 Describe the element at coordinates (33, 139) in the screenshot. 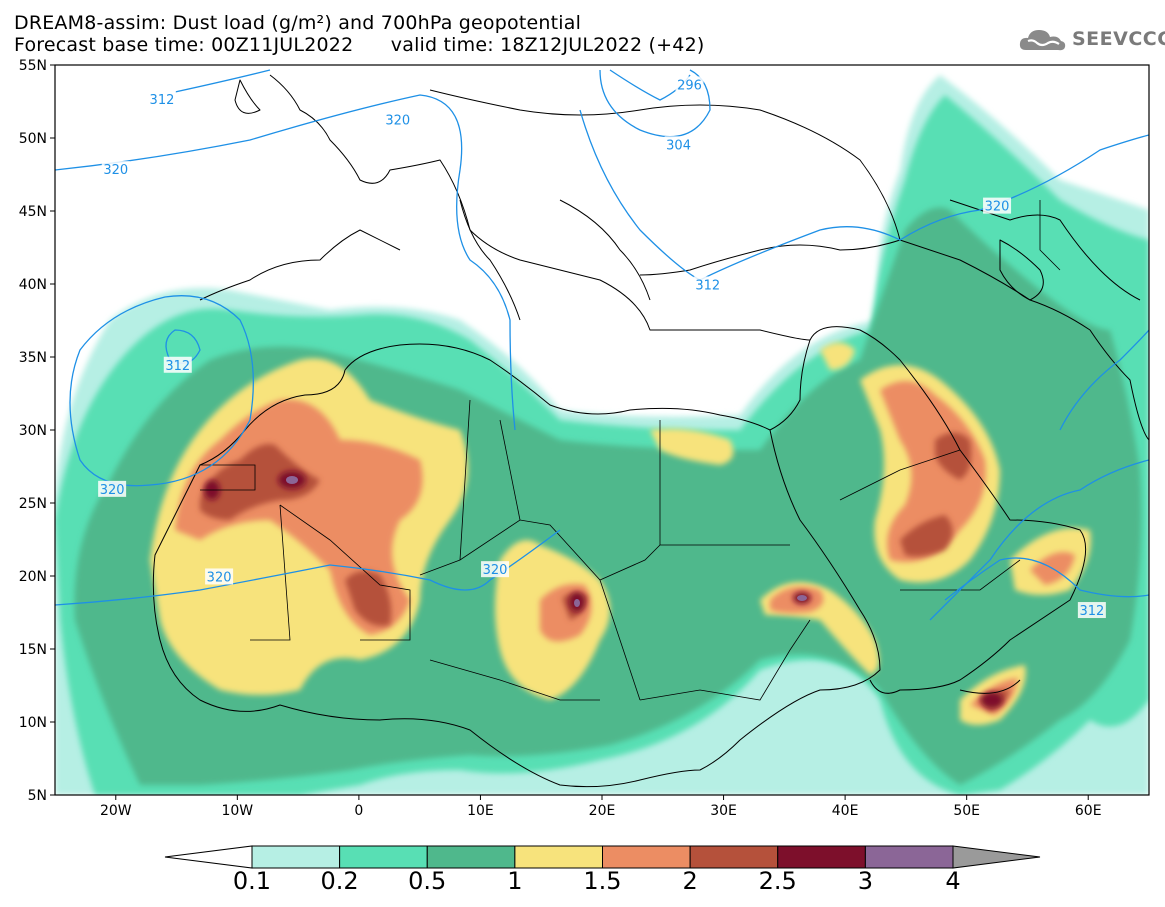

I see `lat-tick-label: 50N` at that location.